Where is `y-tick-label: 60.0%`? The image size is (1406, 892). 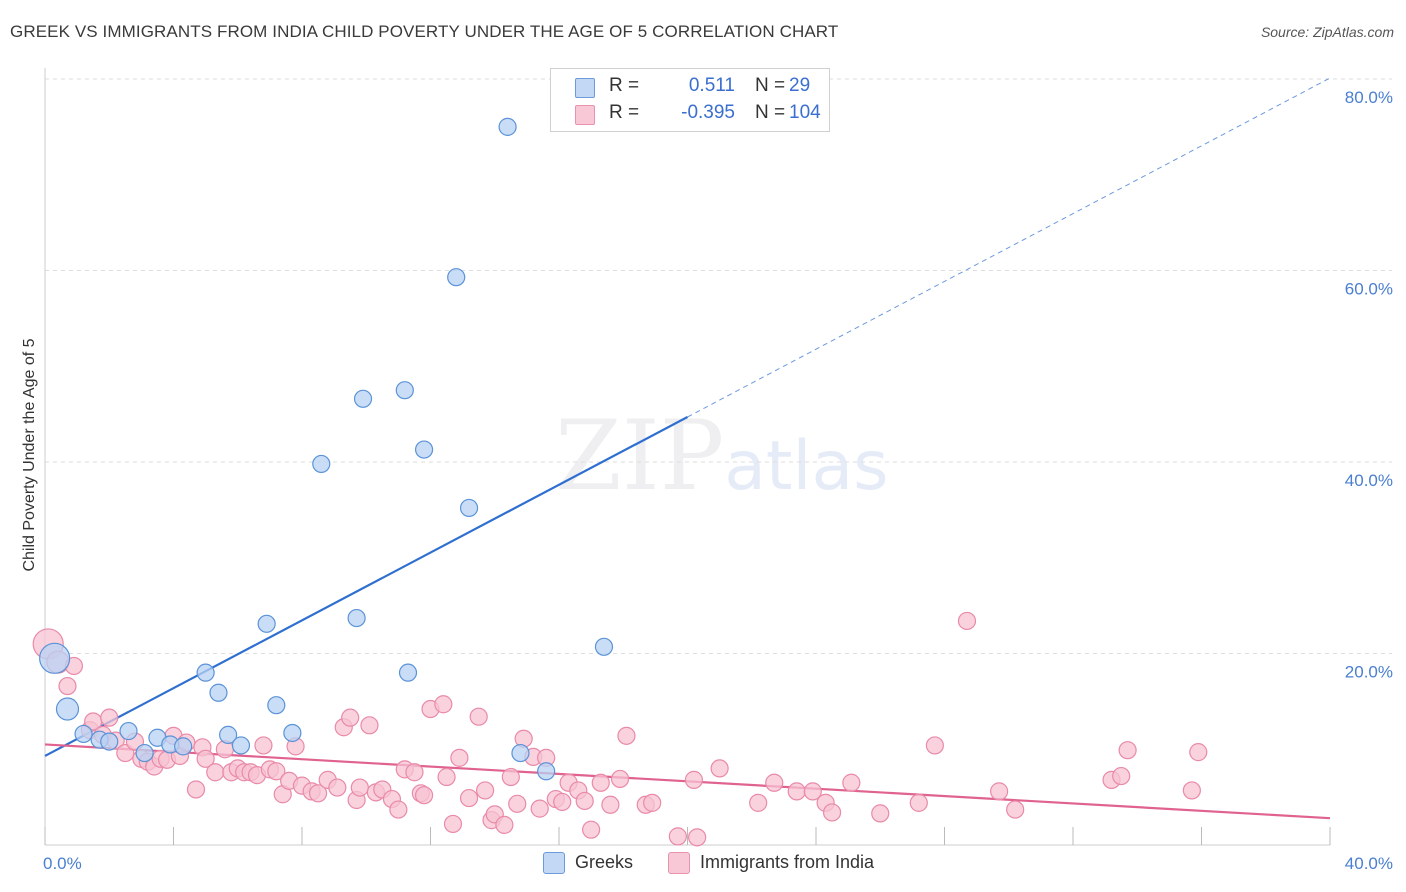 y-tick-label: 60.0% is located at coordinates (1369, 289).